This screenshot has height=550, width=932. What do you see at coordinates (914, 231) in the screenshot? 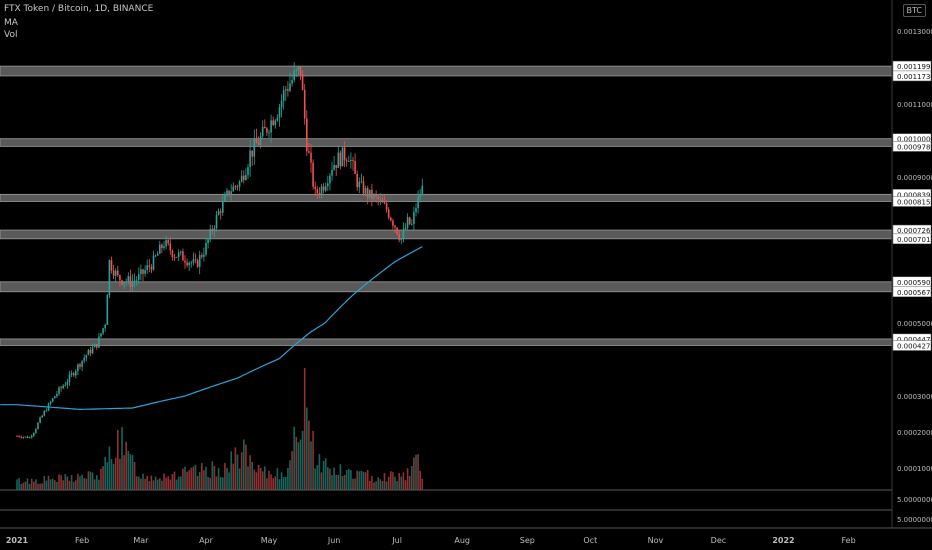
I see `price-label: 0.00072690` at bounding box center [914, 231].